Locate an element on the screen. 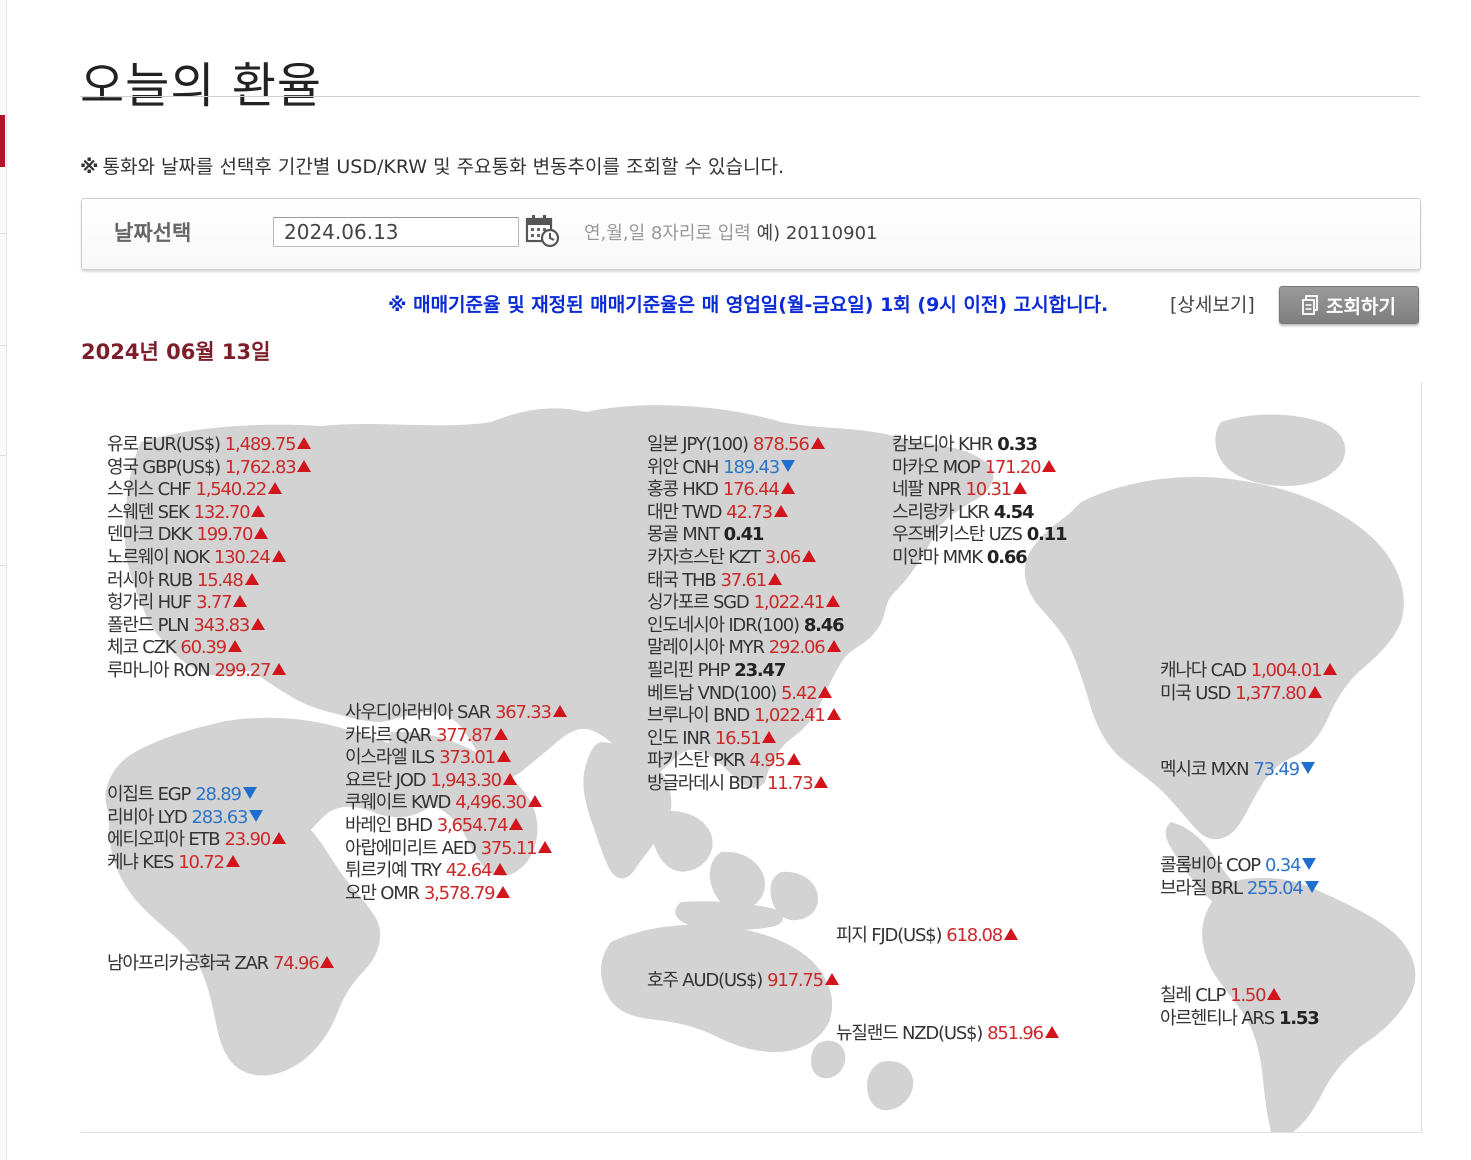 The image size is (1471, 1160). currency-rate-value: 878.56 is located at coordinates (781, 444).